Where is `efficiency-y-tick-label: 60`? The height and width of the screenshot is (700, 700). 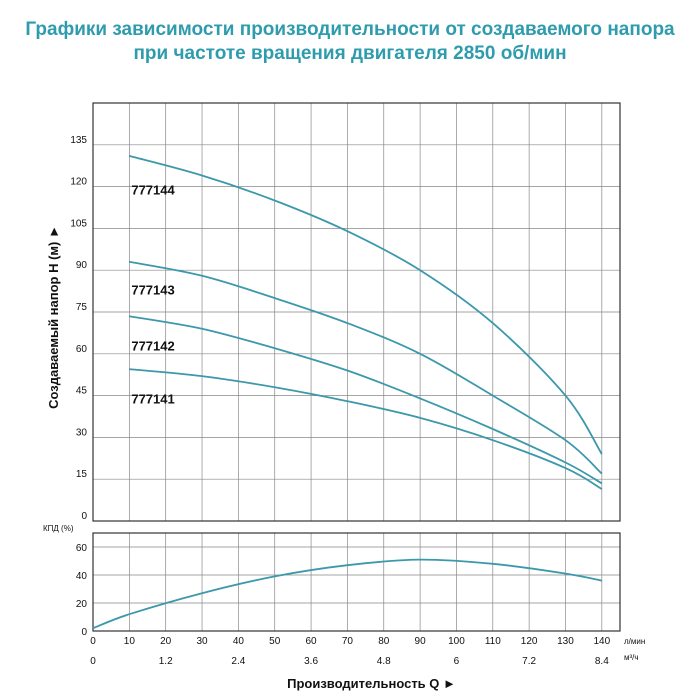 efficiency-y-tick-label: 60 is located at coordinates (82, 548).